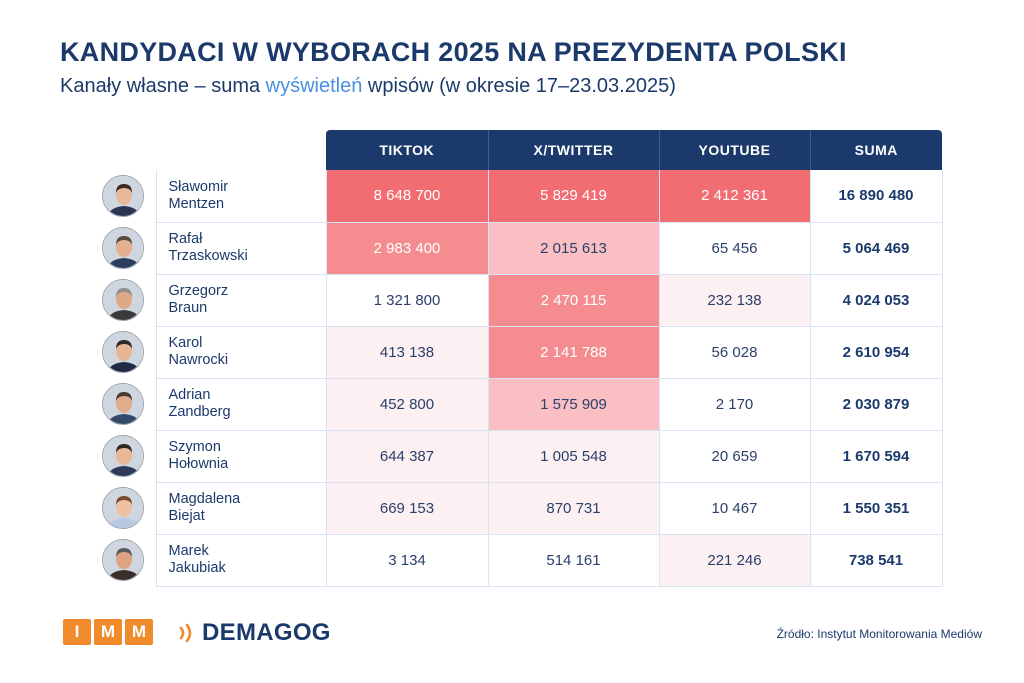 The width and height of the screenshot is (1024, 683). What do you see at coordinates (573, 456) in the screenshot?
I see `twitter-value: 1 005 548` at bounding box center [573, 456].